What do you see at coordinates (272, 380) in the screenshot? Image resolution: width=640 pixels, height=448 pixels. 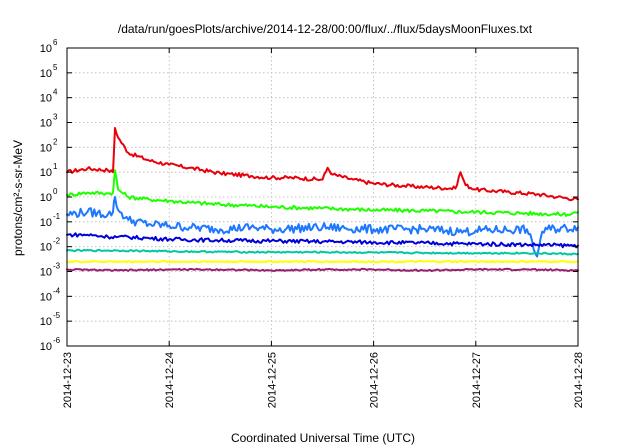 I see `x-tick-label: 2014-12-25` at bounding box center [272, 380].